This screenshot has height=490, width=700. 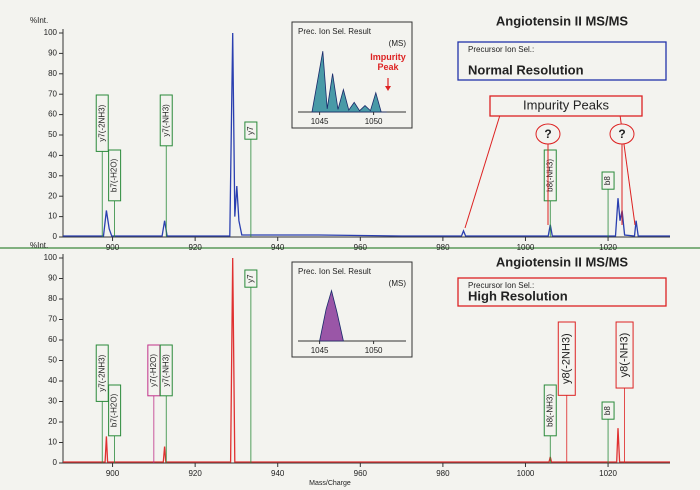 I want to click on x-axis-label: Mass/Charge, so click(x=330, y=483).